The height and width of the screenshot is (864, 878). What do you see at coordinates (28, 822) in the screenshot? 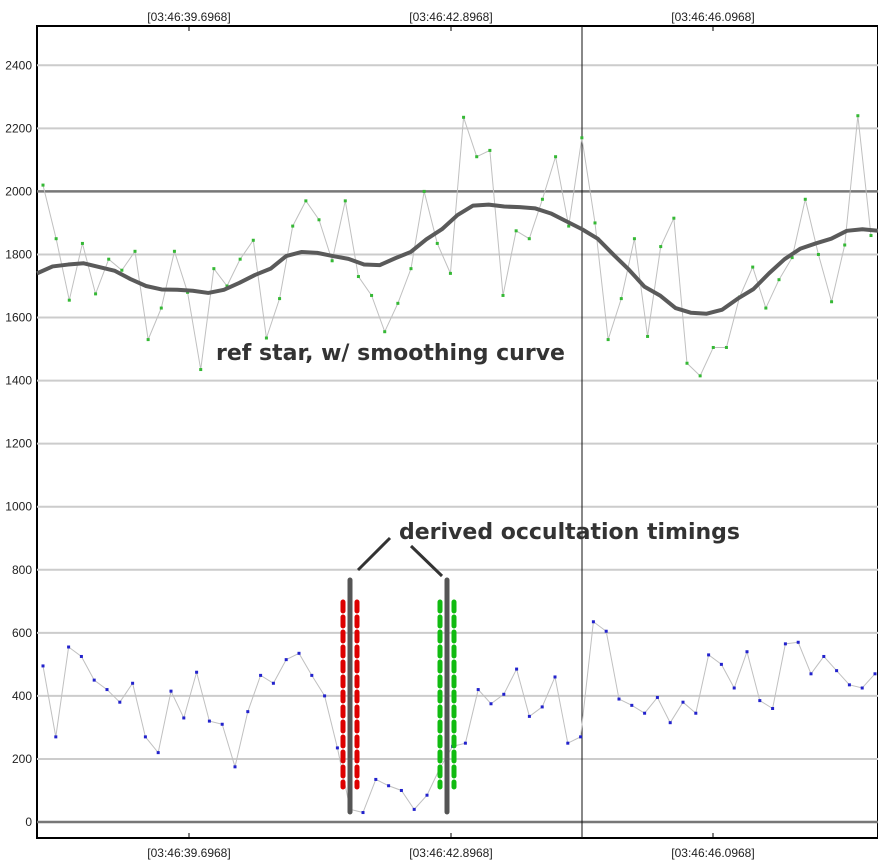
I see `y-tick-label: 0` at bounding box center [28, 822].